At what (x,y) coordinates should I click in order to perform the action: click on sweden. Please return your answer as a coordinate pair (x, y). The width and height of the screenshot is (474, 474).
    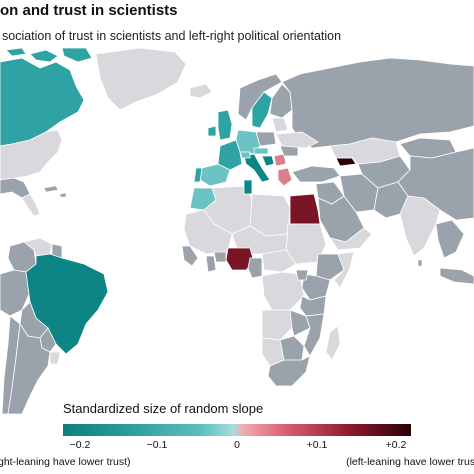
    Looking at the image, I should click on (262, 110).